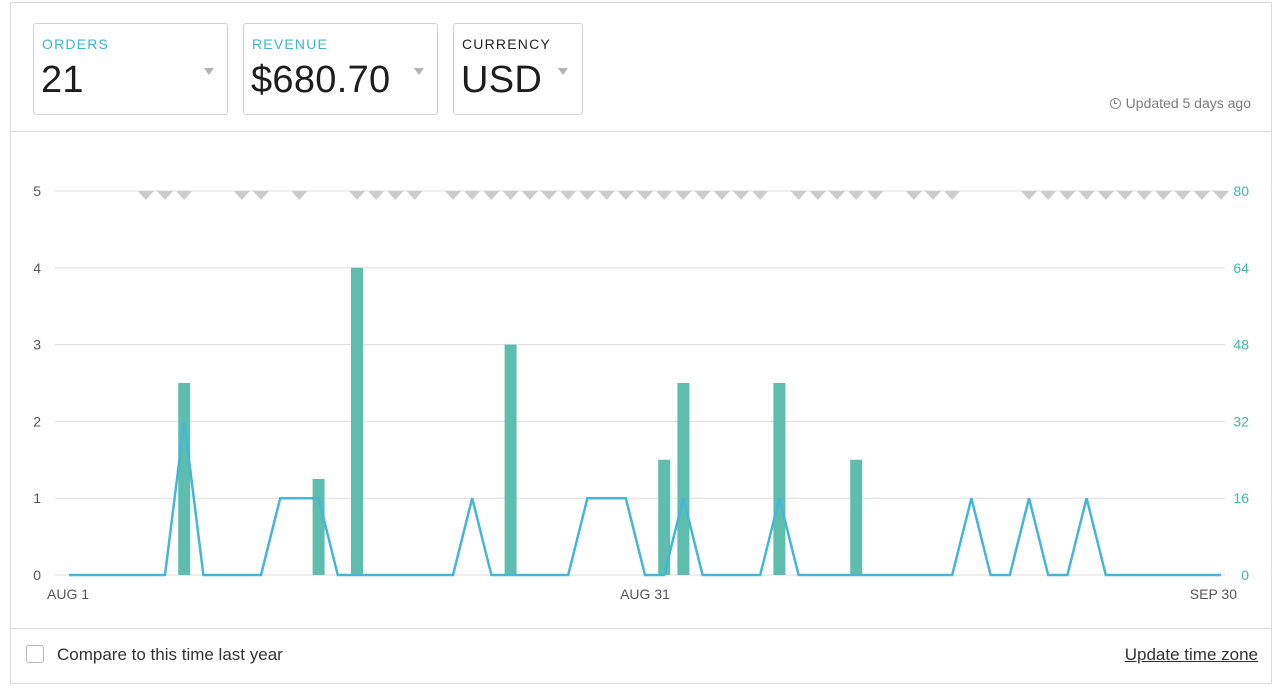  Describe the element at coordinates (1191, 654) in the screenshot. I see `update-time-zone-link: Update time zone` at that location.